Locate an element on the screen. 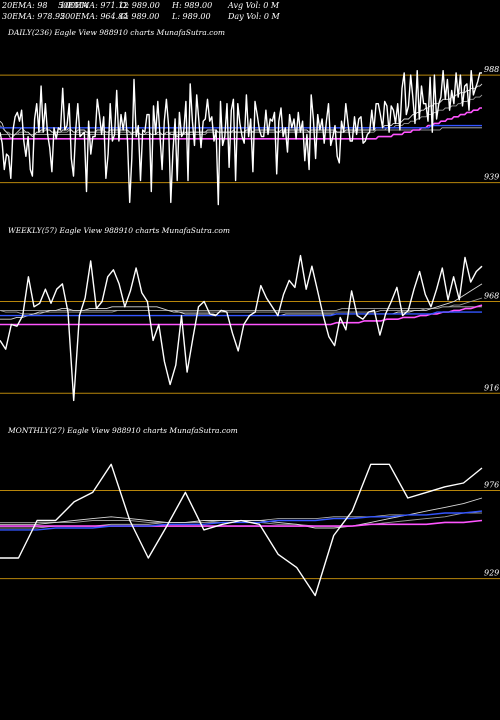  daily-tick-label-0: 988 is located at coordinates (491, 69).